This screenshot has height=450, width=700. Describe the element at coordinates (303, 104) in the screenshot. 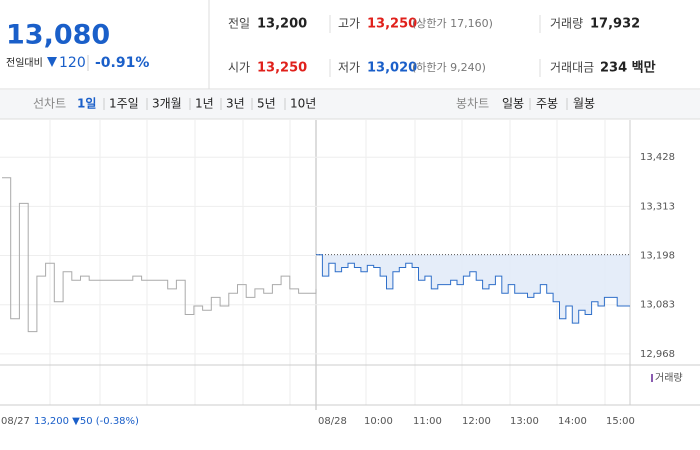

I see `tab: 10년` at that location.